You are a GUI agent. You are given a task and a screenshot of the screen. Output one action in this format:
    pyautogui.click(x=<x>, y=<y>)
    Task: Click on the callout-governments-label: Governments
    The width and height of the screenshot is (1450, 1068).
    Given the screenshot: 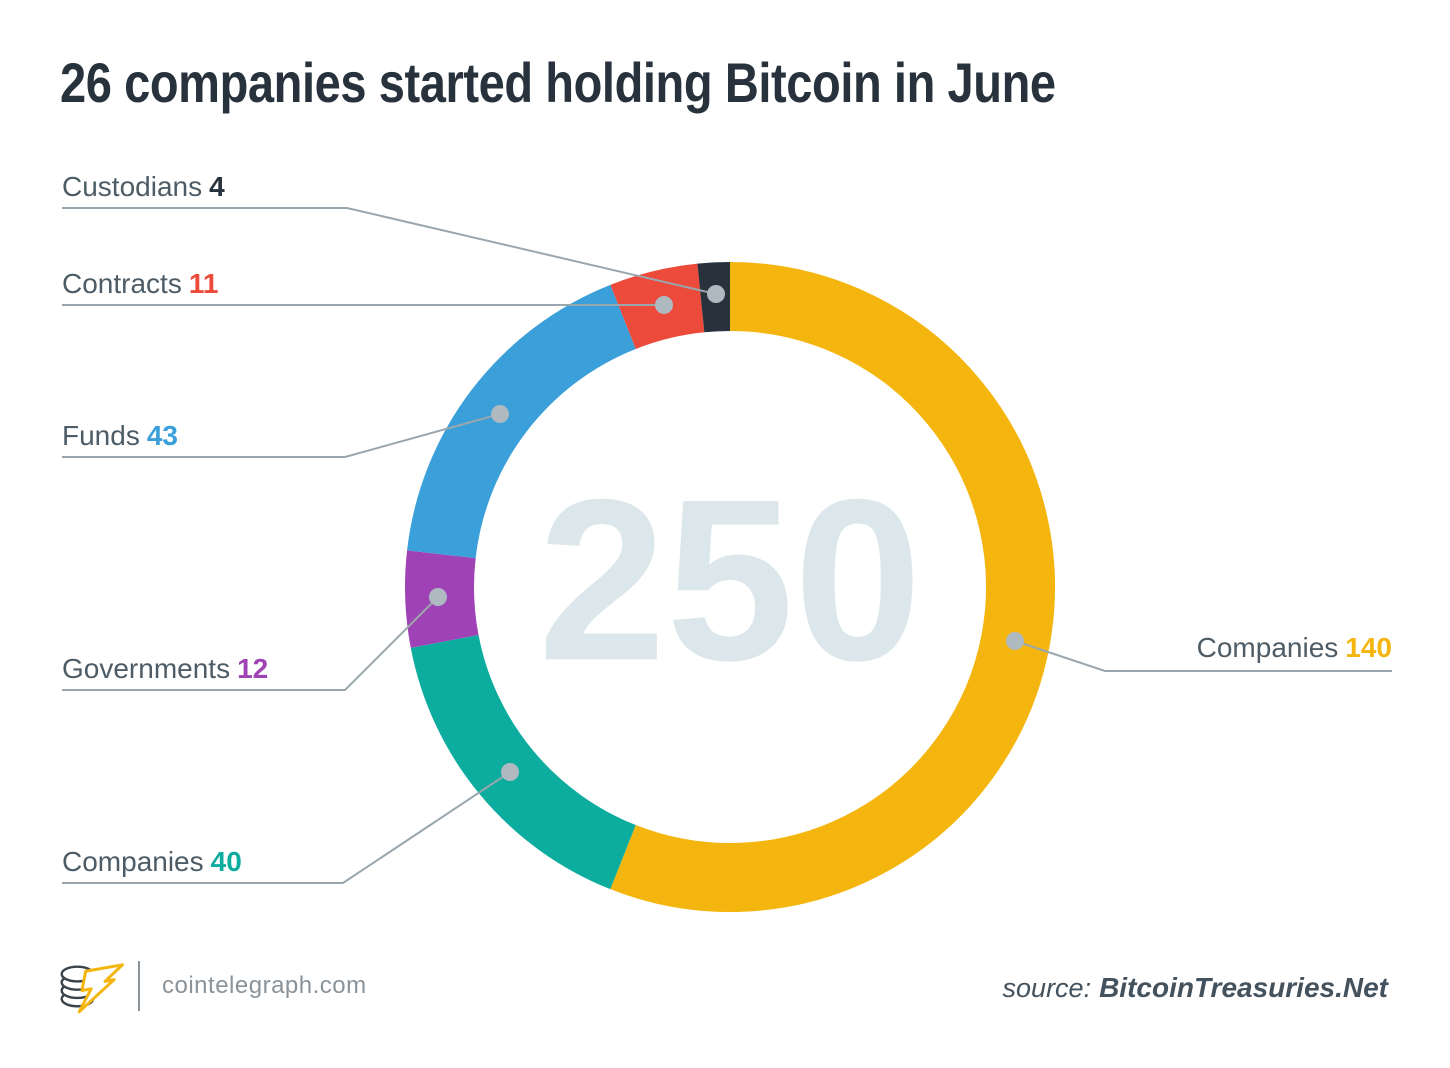 What is the action you would take?
    pyautogui.click(x=146, y=668)
    